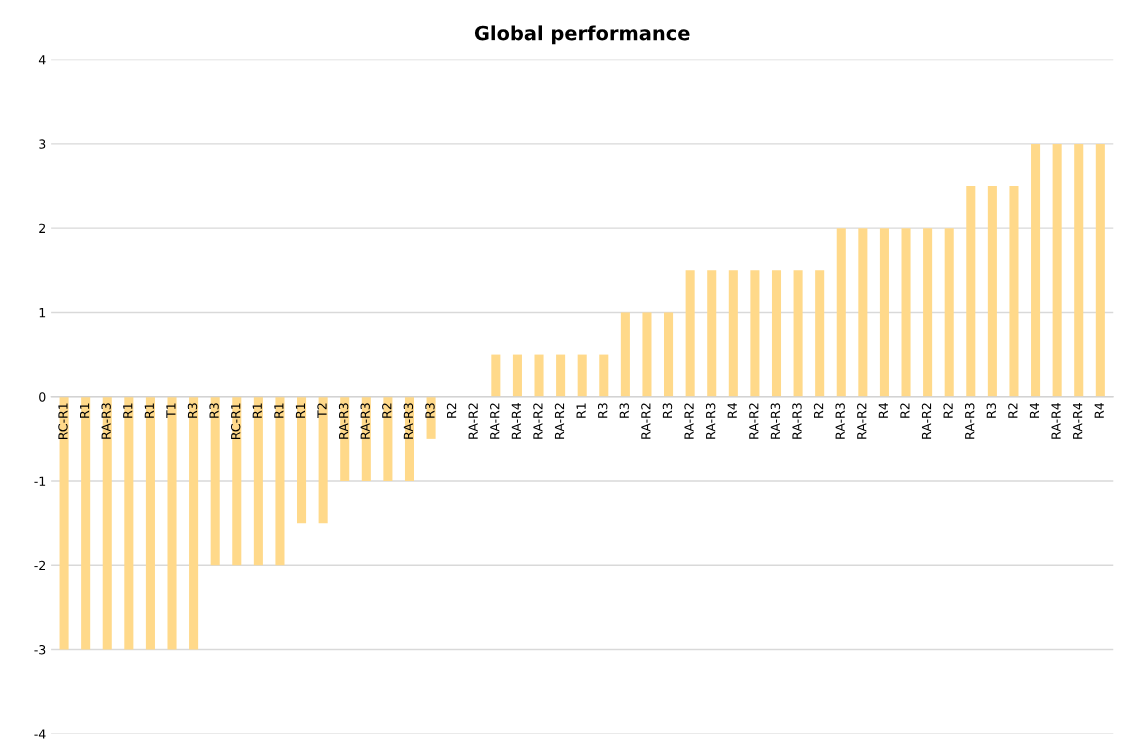 Image resolution: width=1136 pixels, height=745 pixels. Describe the element at coordinates (42, 228) in the screenshot. I see `y-tick-label: 2` at that location.